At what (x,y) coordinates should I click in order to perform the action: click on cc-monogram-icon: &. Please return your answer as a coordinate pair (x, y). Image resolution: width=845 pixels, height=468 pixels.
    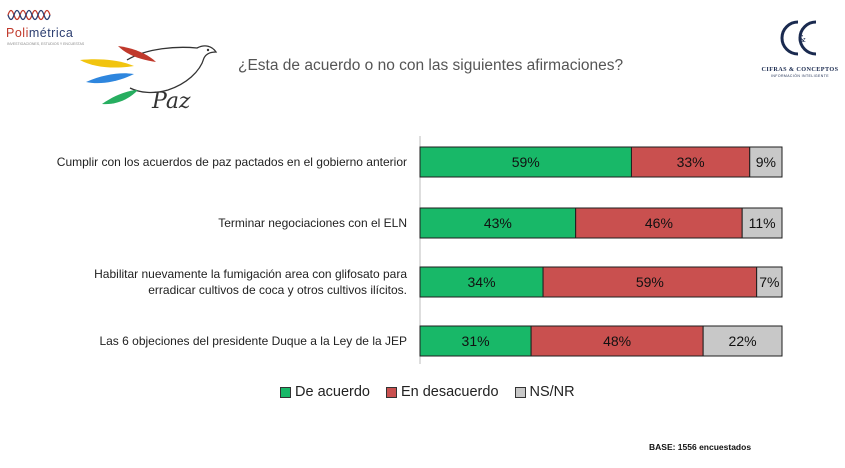
    Looking at the image, I should click on (798, 38).